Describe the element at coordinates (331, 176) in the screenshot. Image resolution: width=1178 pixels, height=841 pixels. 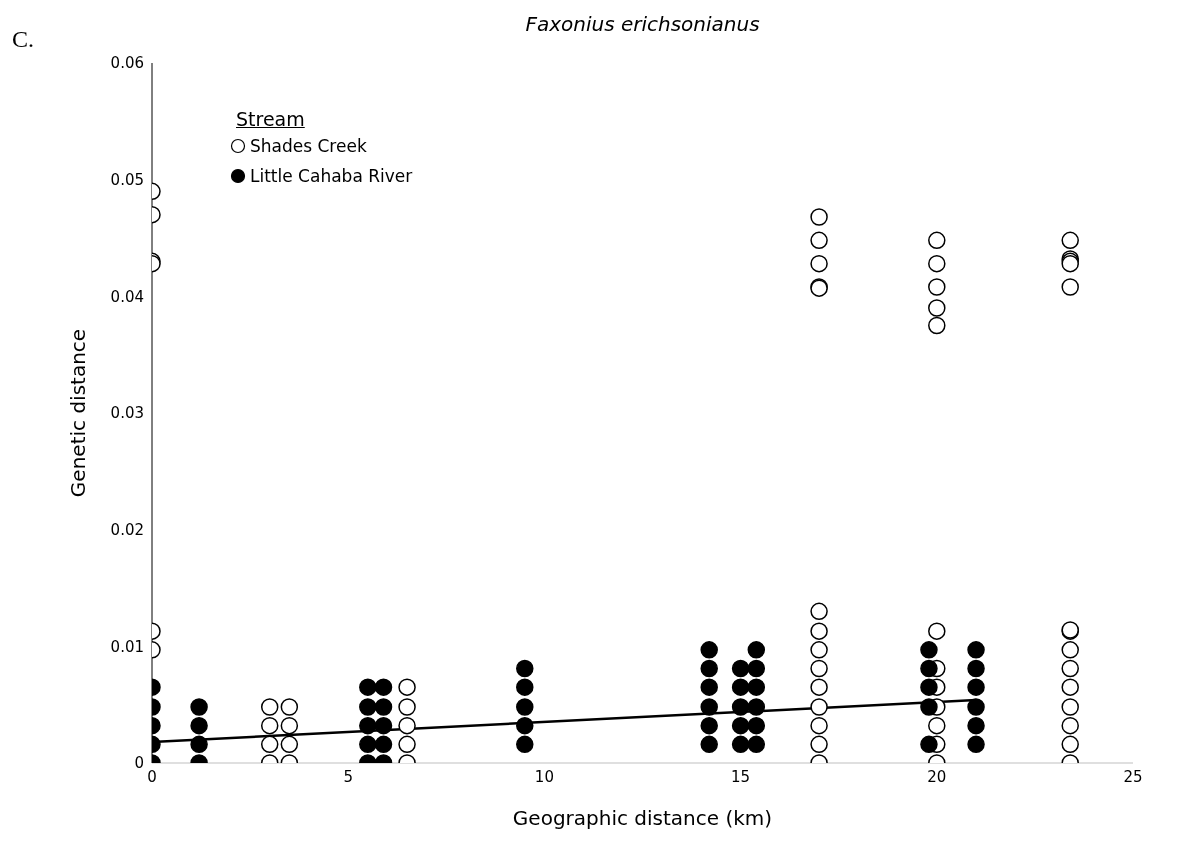
I see `legend-label: Little Cahaba River` at that location.